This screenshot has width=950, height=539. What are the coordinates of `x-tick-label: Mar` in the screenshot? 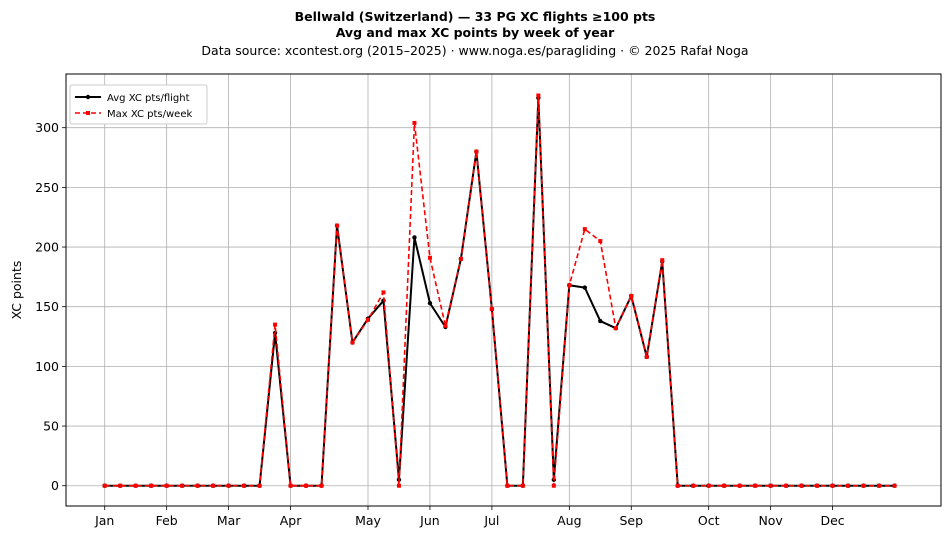 It's located at (229, 520).